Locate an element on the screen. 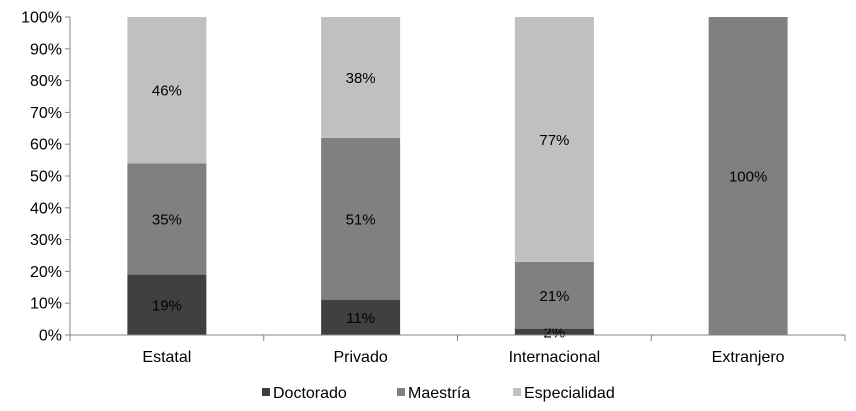  y-tick-label: 20% is located at coordinates (46, 272).